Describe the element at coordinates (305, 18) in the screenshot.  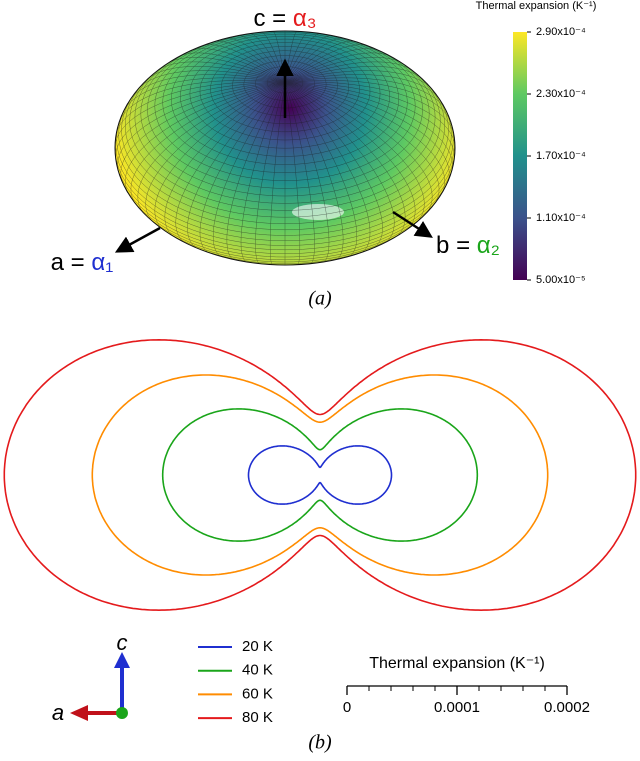
I see `axis-symbol: α₃` at that location.